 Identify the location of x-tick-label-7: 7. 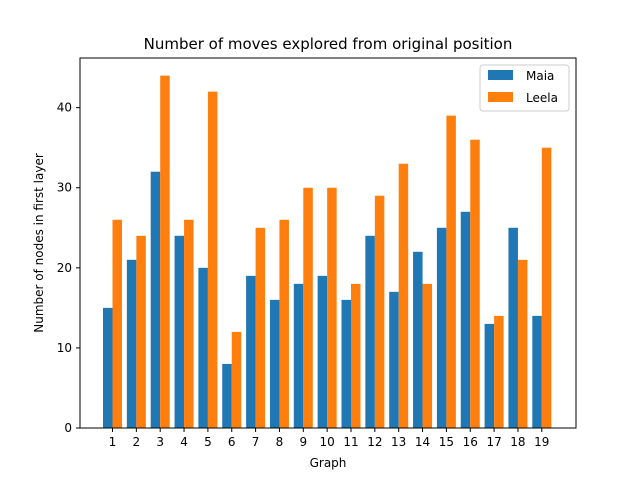
(256, 442).